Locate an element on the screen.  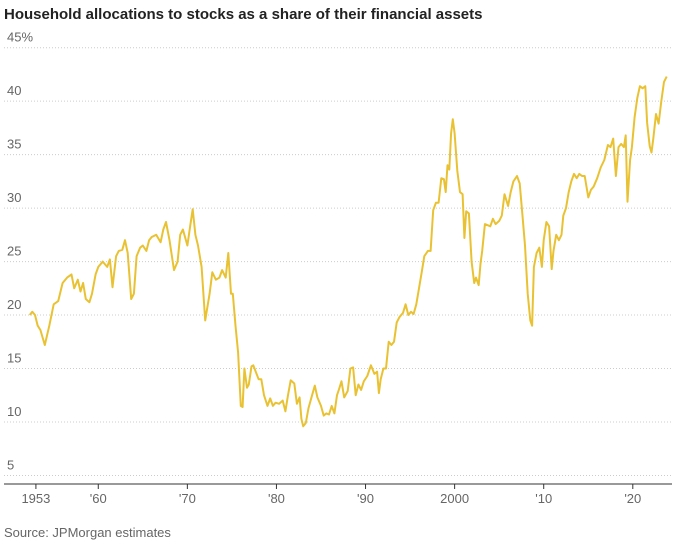
x-tick-label: 1953 is located at coordinates (35, 498).